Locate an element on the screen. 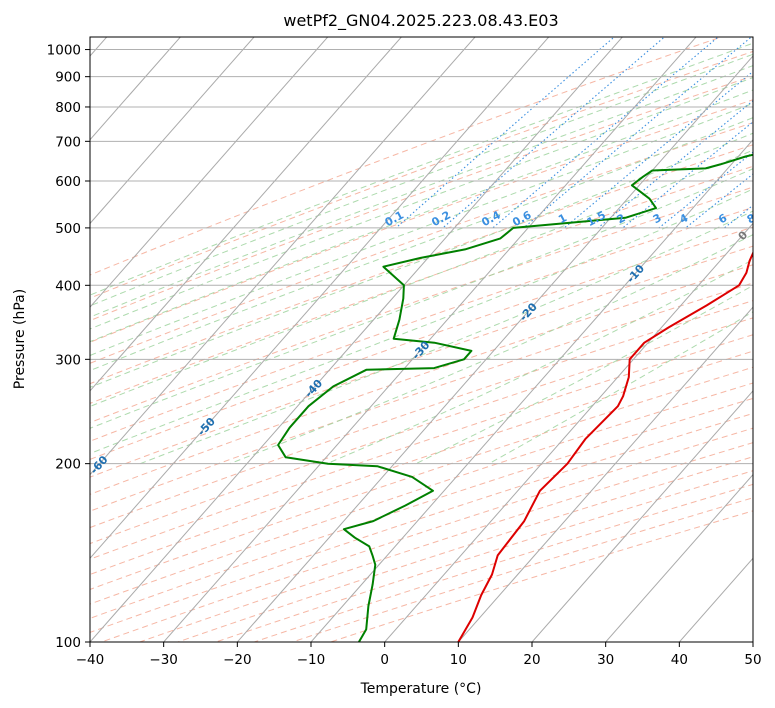 Image resolution: width=775 pixels, height=708 pixels. y-axis-label: Pressure (hPa) is located at coordinates (20, 339).